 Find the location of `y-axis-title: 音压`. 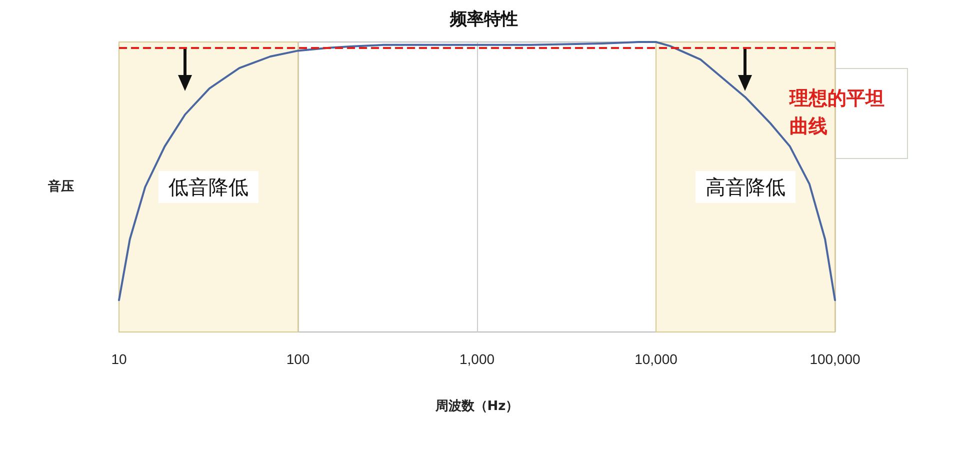

y-axis-title: 音压 is located at coordinates (60, 186).